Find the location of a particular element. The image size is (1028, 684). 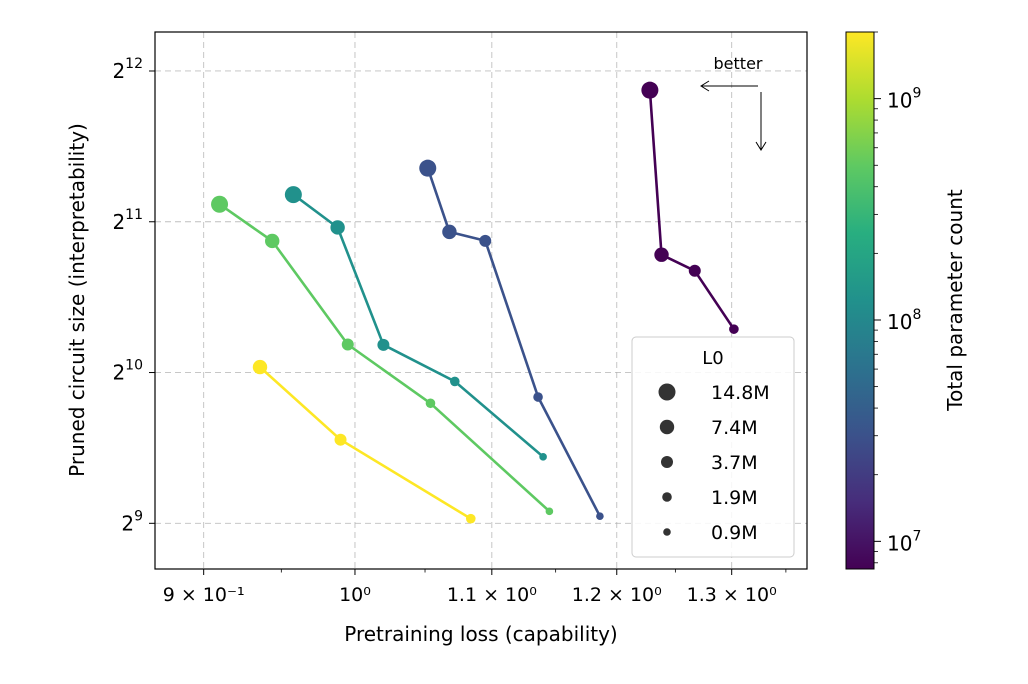

legend-title: L0 is located at coordinates (712, 358).